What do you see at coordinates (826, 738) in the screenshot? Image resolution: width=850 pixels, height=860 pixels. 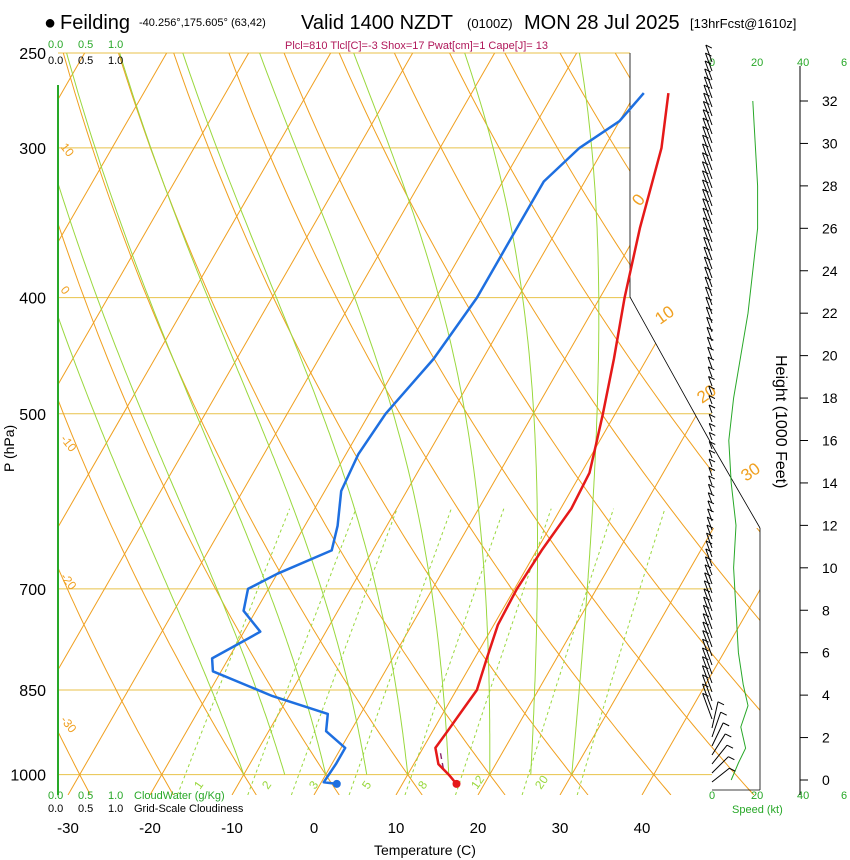 I see `height-tick-label: 2` at bounding box center [826, 738].